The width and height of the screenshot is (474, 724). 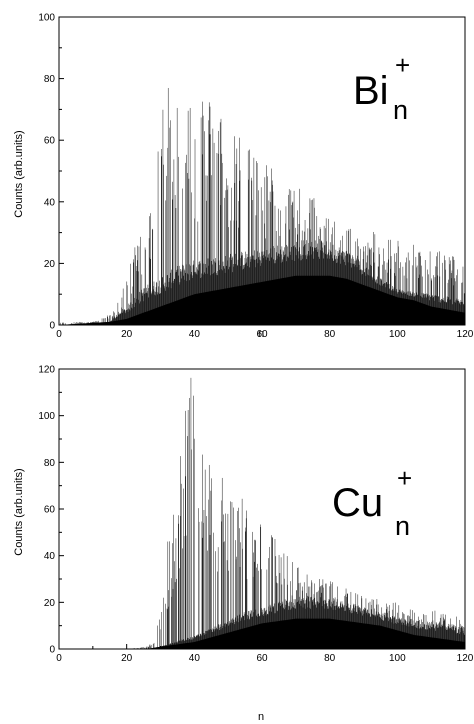 I want to click on panel-label-base: Bi, so click(x=371, y=91).